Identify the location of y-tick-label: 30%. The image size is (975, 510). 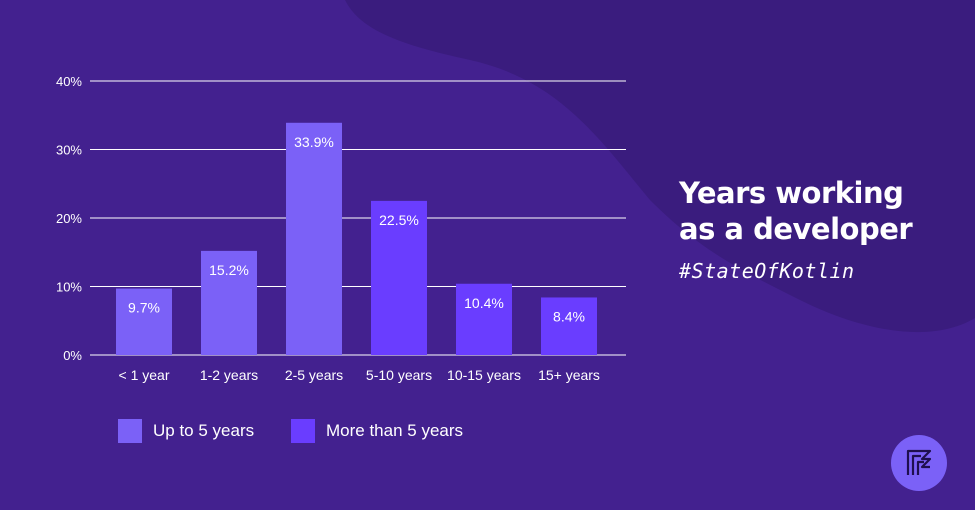
(69, 150).